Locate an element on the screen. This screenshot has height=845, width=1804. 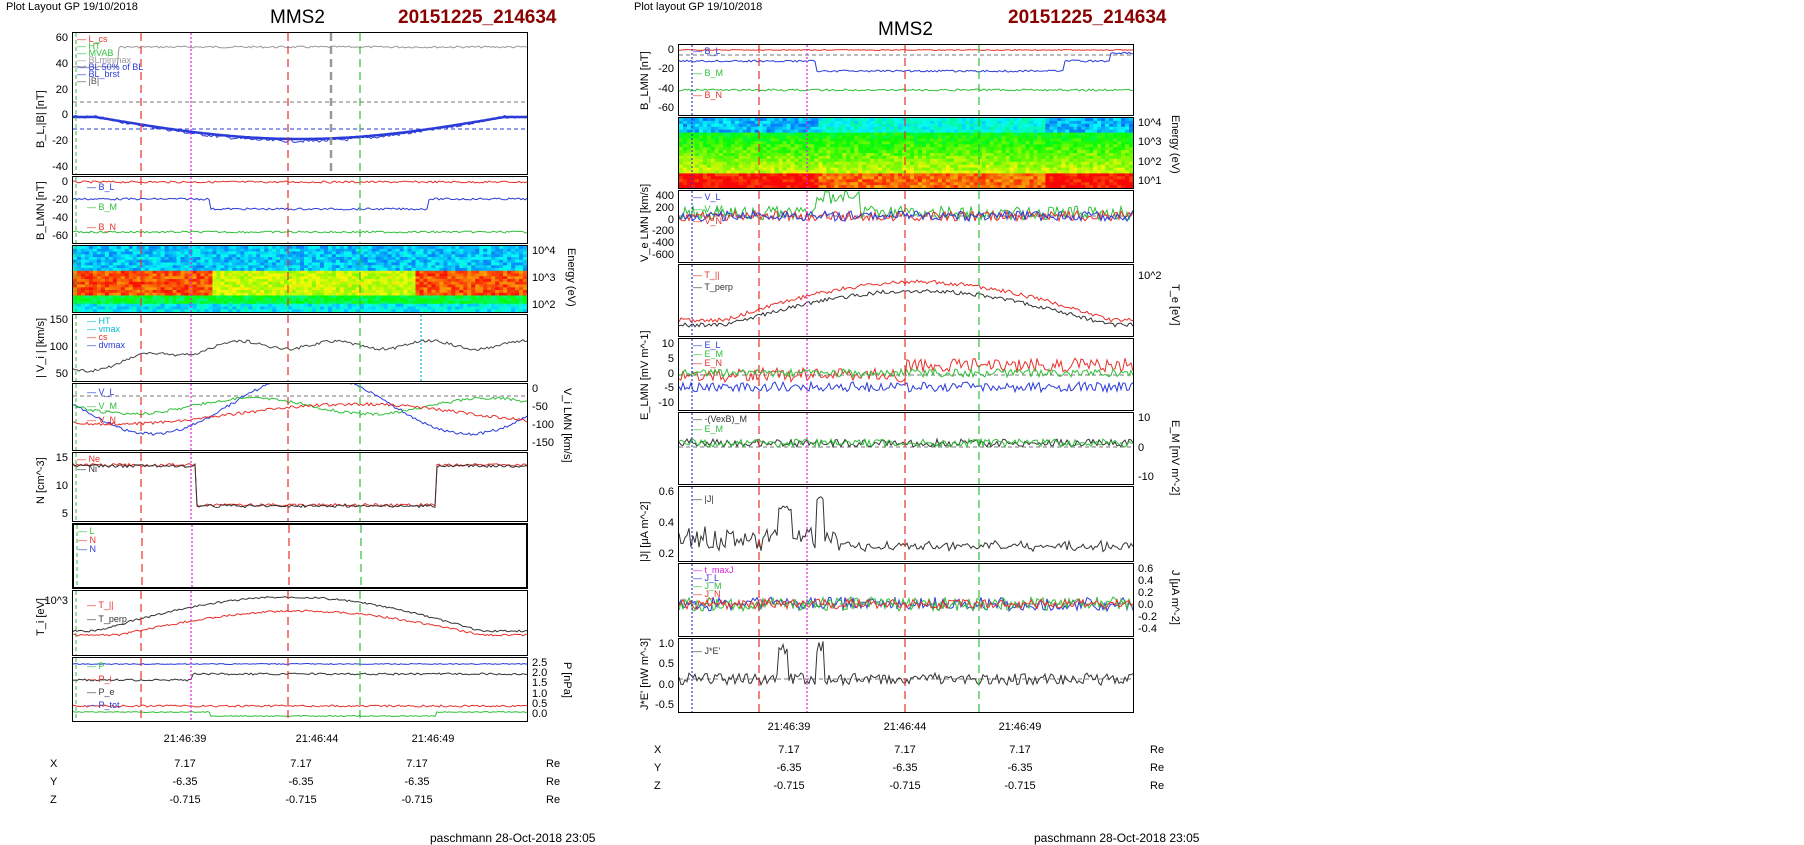
left-panel-ion-spectrogram is located at coordinates (300, 279).